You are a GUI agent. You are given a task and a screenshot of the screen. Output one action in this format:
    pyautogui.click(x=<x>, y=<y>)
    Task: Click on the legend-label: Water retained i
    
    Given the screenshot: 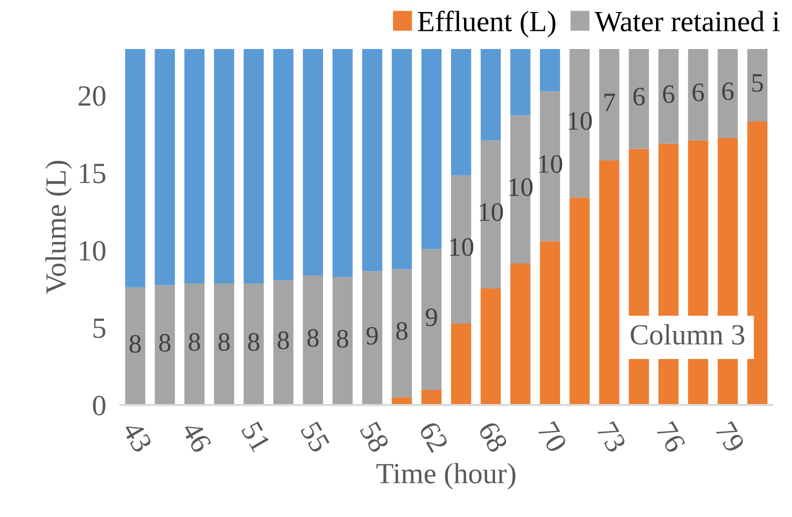 What is the action you would take?
    pyautogui.click(x=687, y=21)
    